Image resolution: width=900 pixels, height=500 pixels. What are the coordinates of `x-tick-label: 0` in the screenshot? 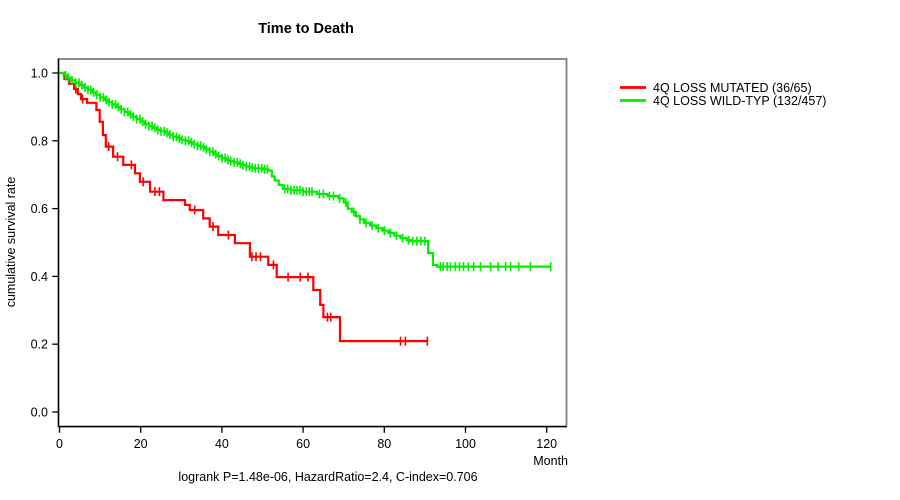 It's located at (59, 444).